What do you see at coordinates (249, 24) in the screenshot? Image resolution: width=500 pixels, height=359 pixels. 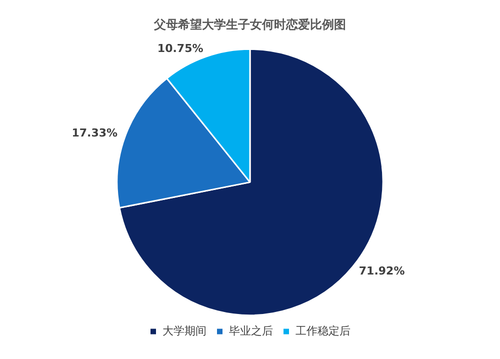 I see `chart-title: 父母希望大学生子女何时恋爱比例图` at bounding box center [249, 24].